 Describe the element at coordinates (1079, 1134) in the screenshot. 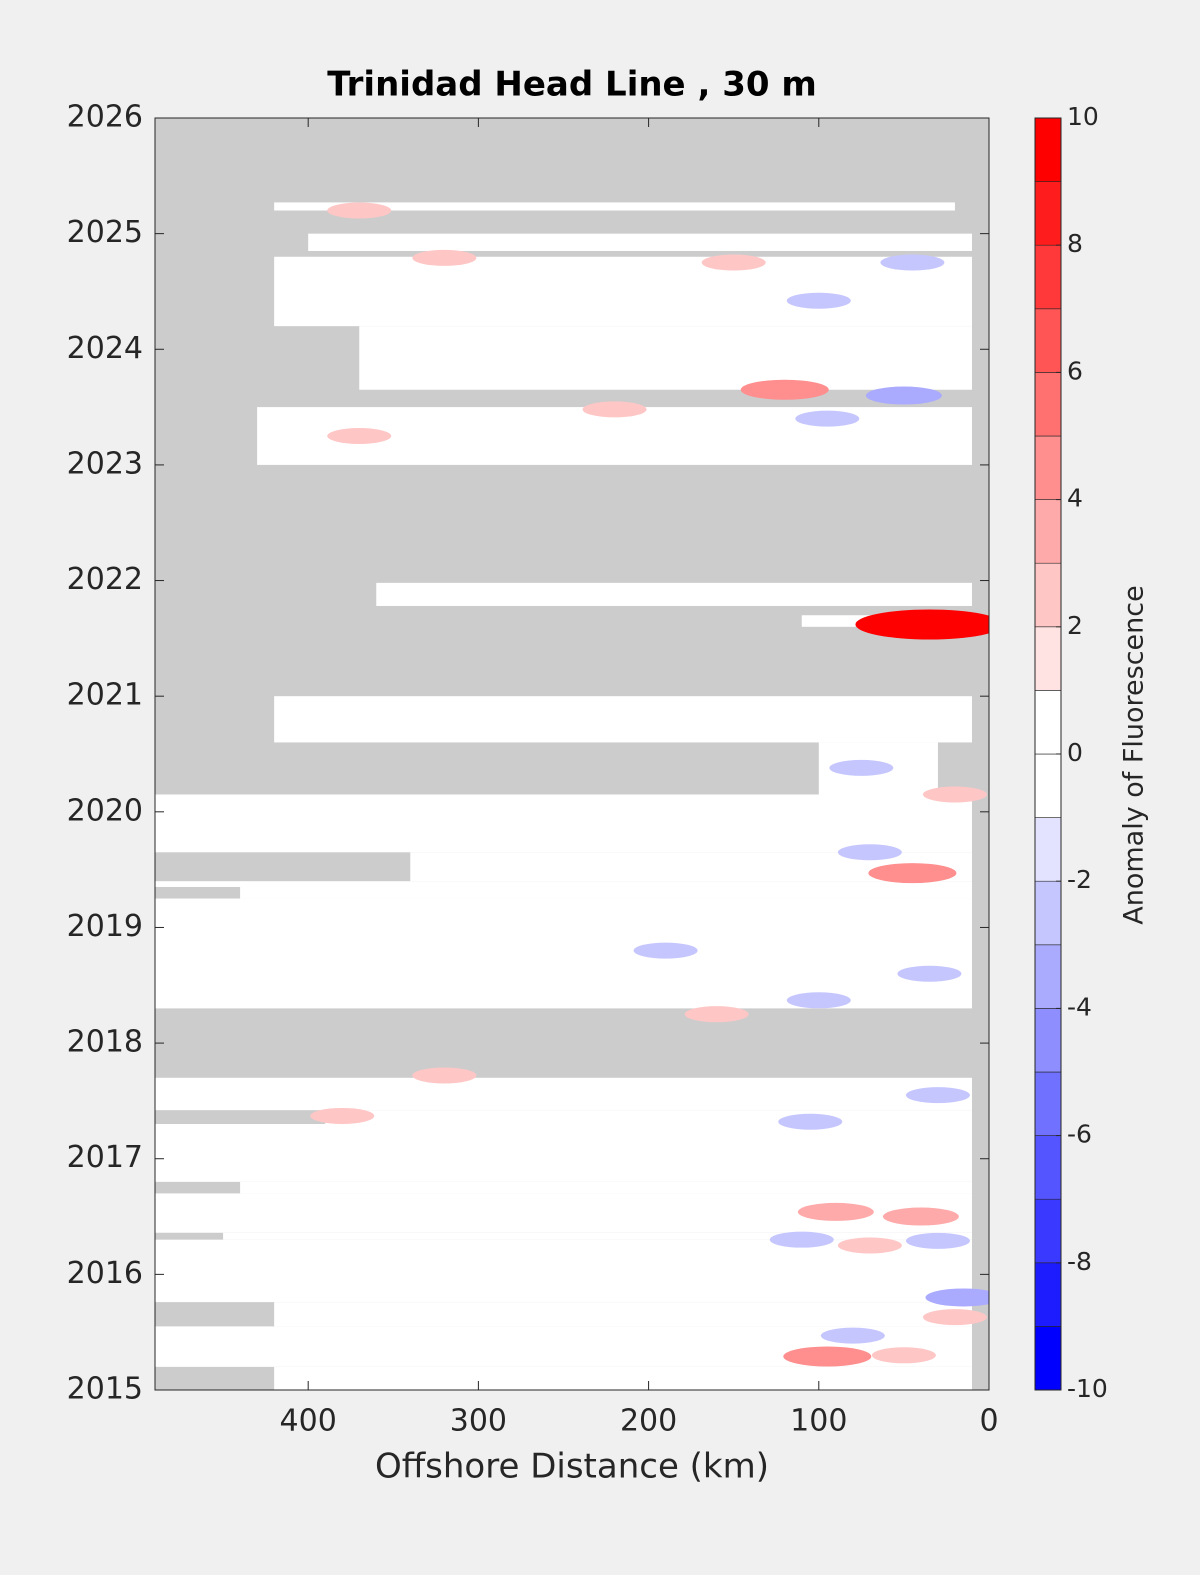

I see `colorbar-tick-label: -6` at that location.